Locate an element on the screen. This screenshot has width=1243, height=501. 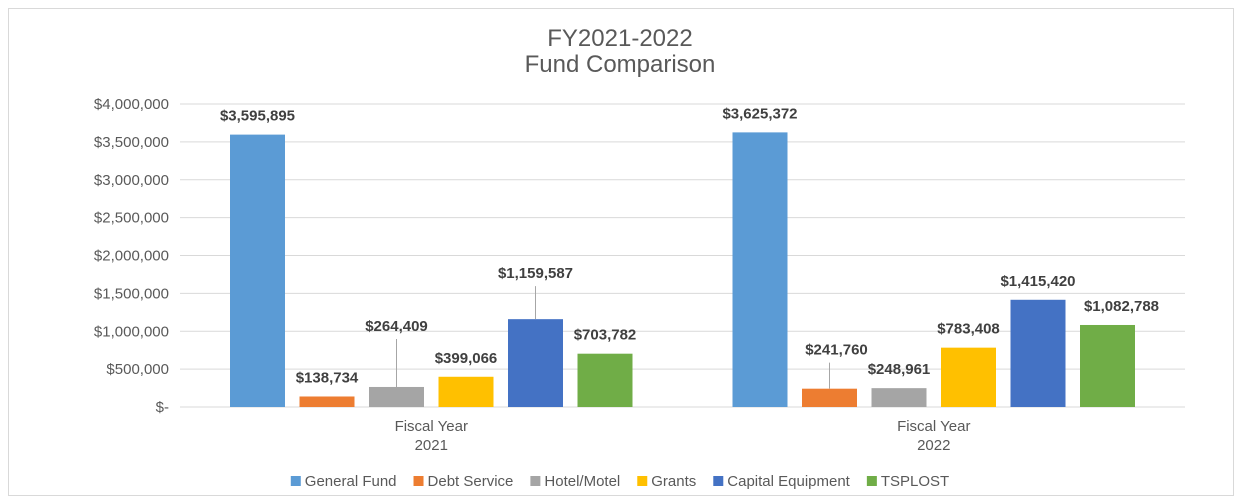
legend-item: Debt Service is located at coordinates (463, 481).